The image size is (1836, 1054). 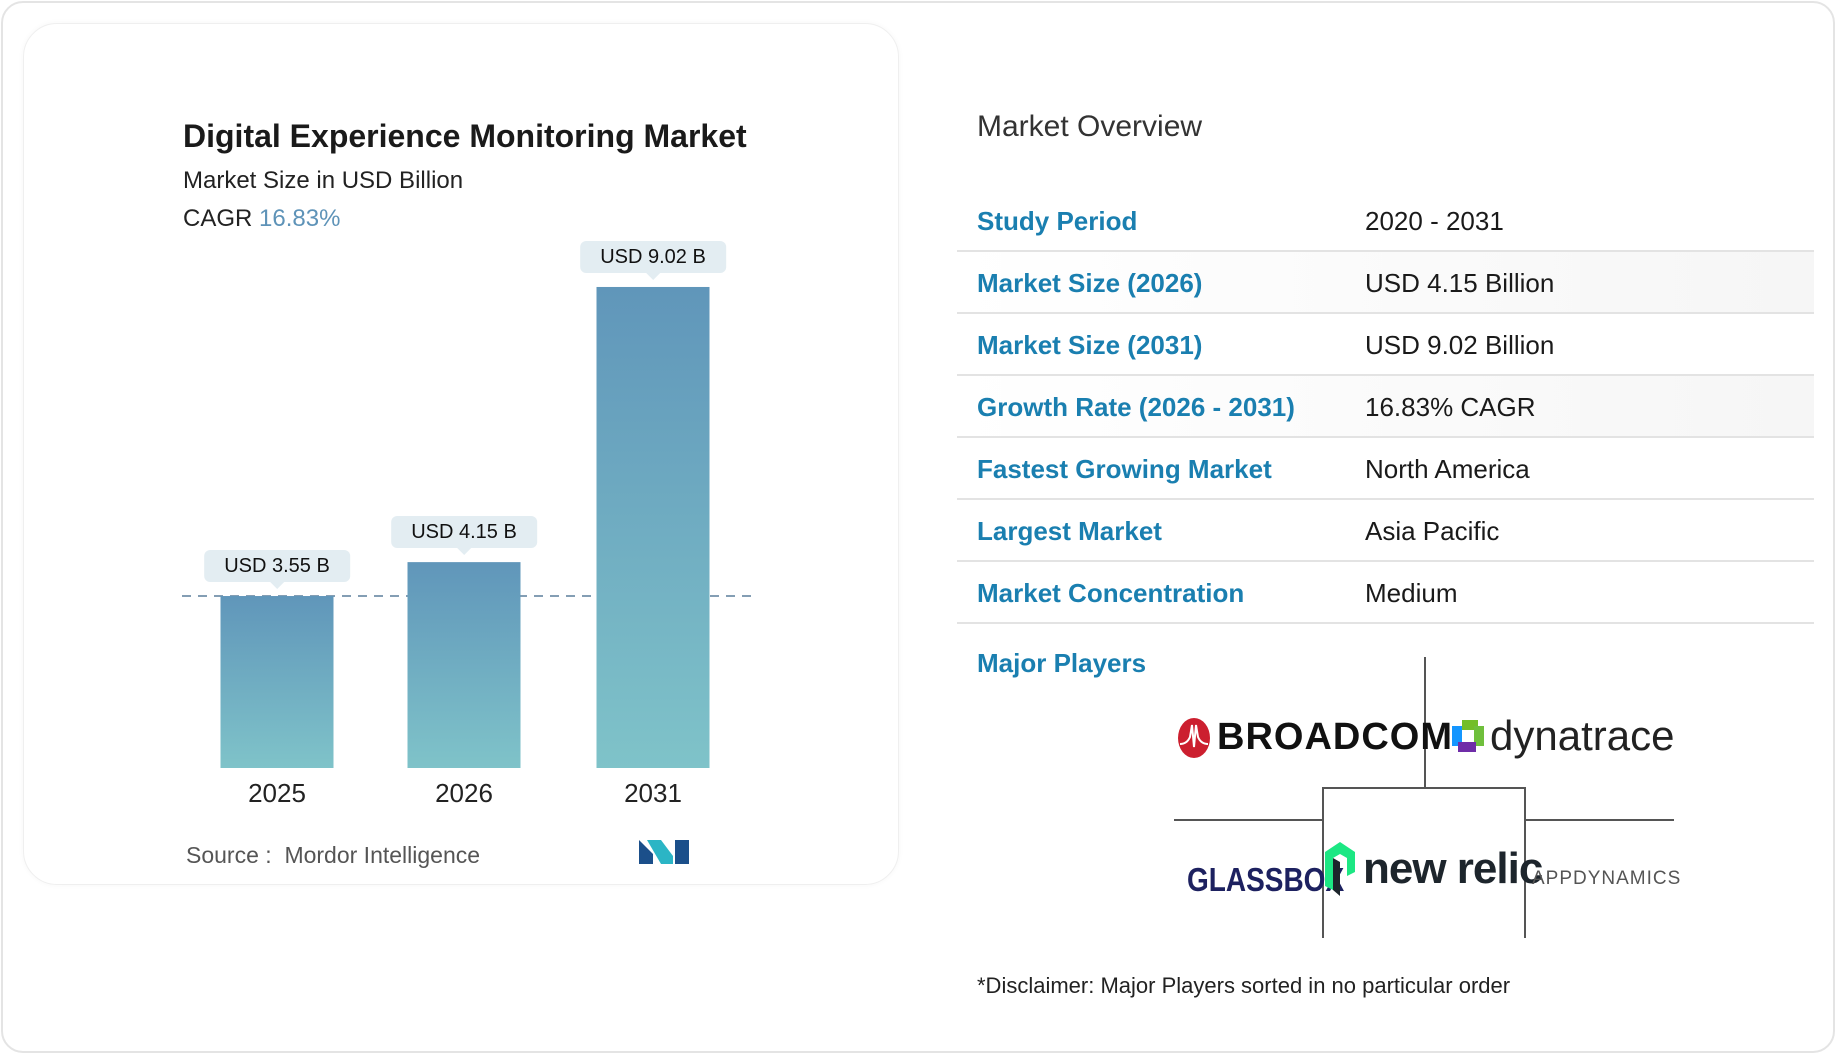 What do you see at coordinates (1460, 283) in the screenshot?
I see `row-value: USD 4.15 Billion` at bounding box center [1460, 283].